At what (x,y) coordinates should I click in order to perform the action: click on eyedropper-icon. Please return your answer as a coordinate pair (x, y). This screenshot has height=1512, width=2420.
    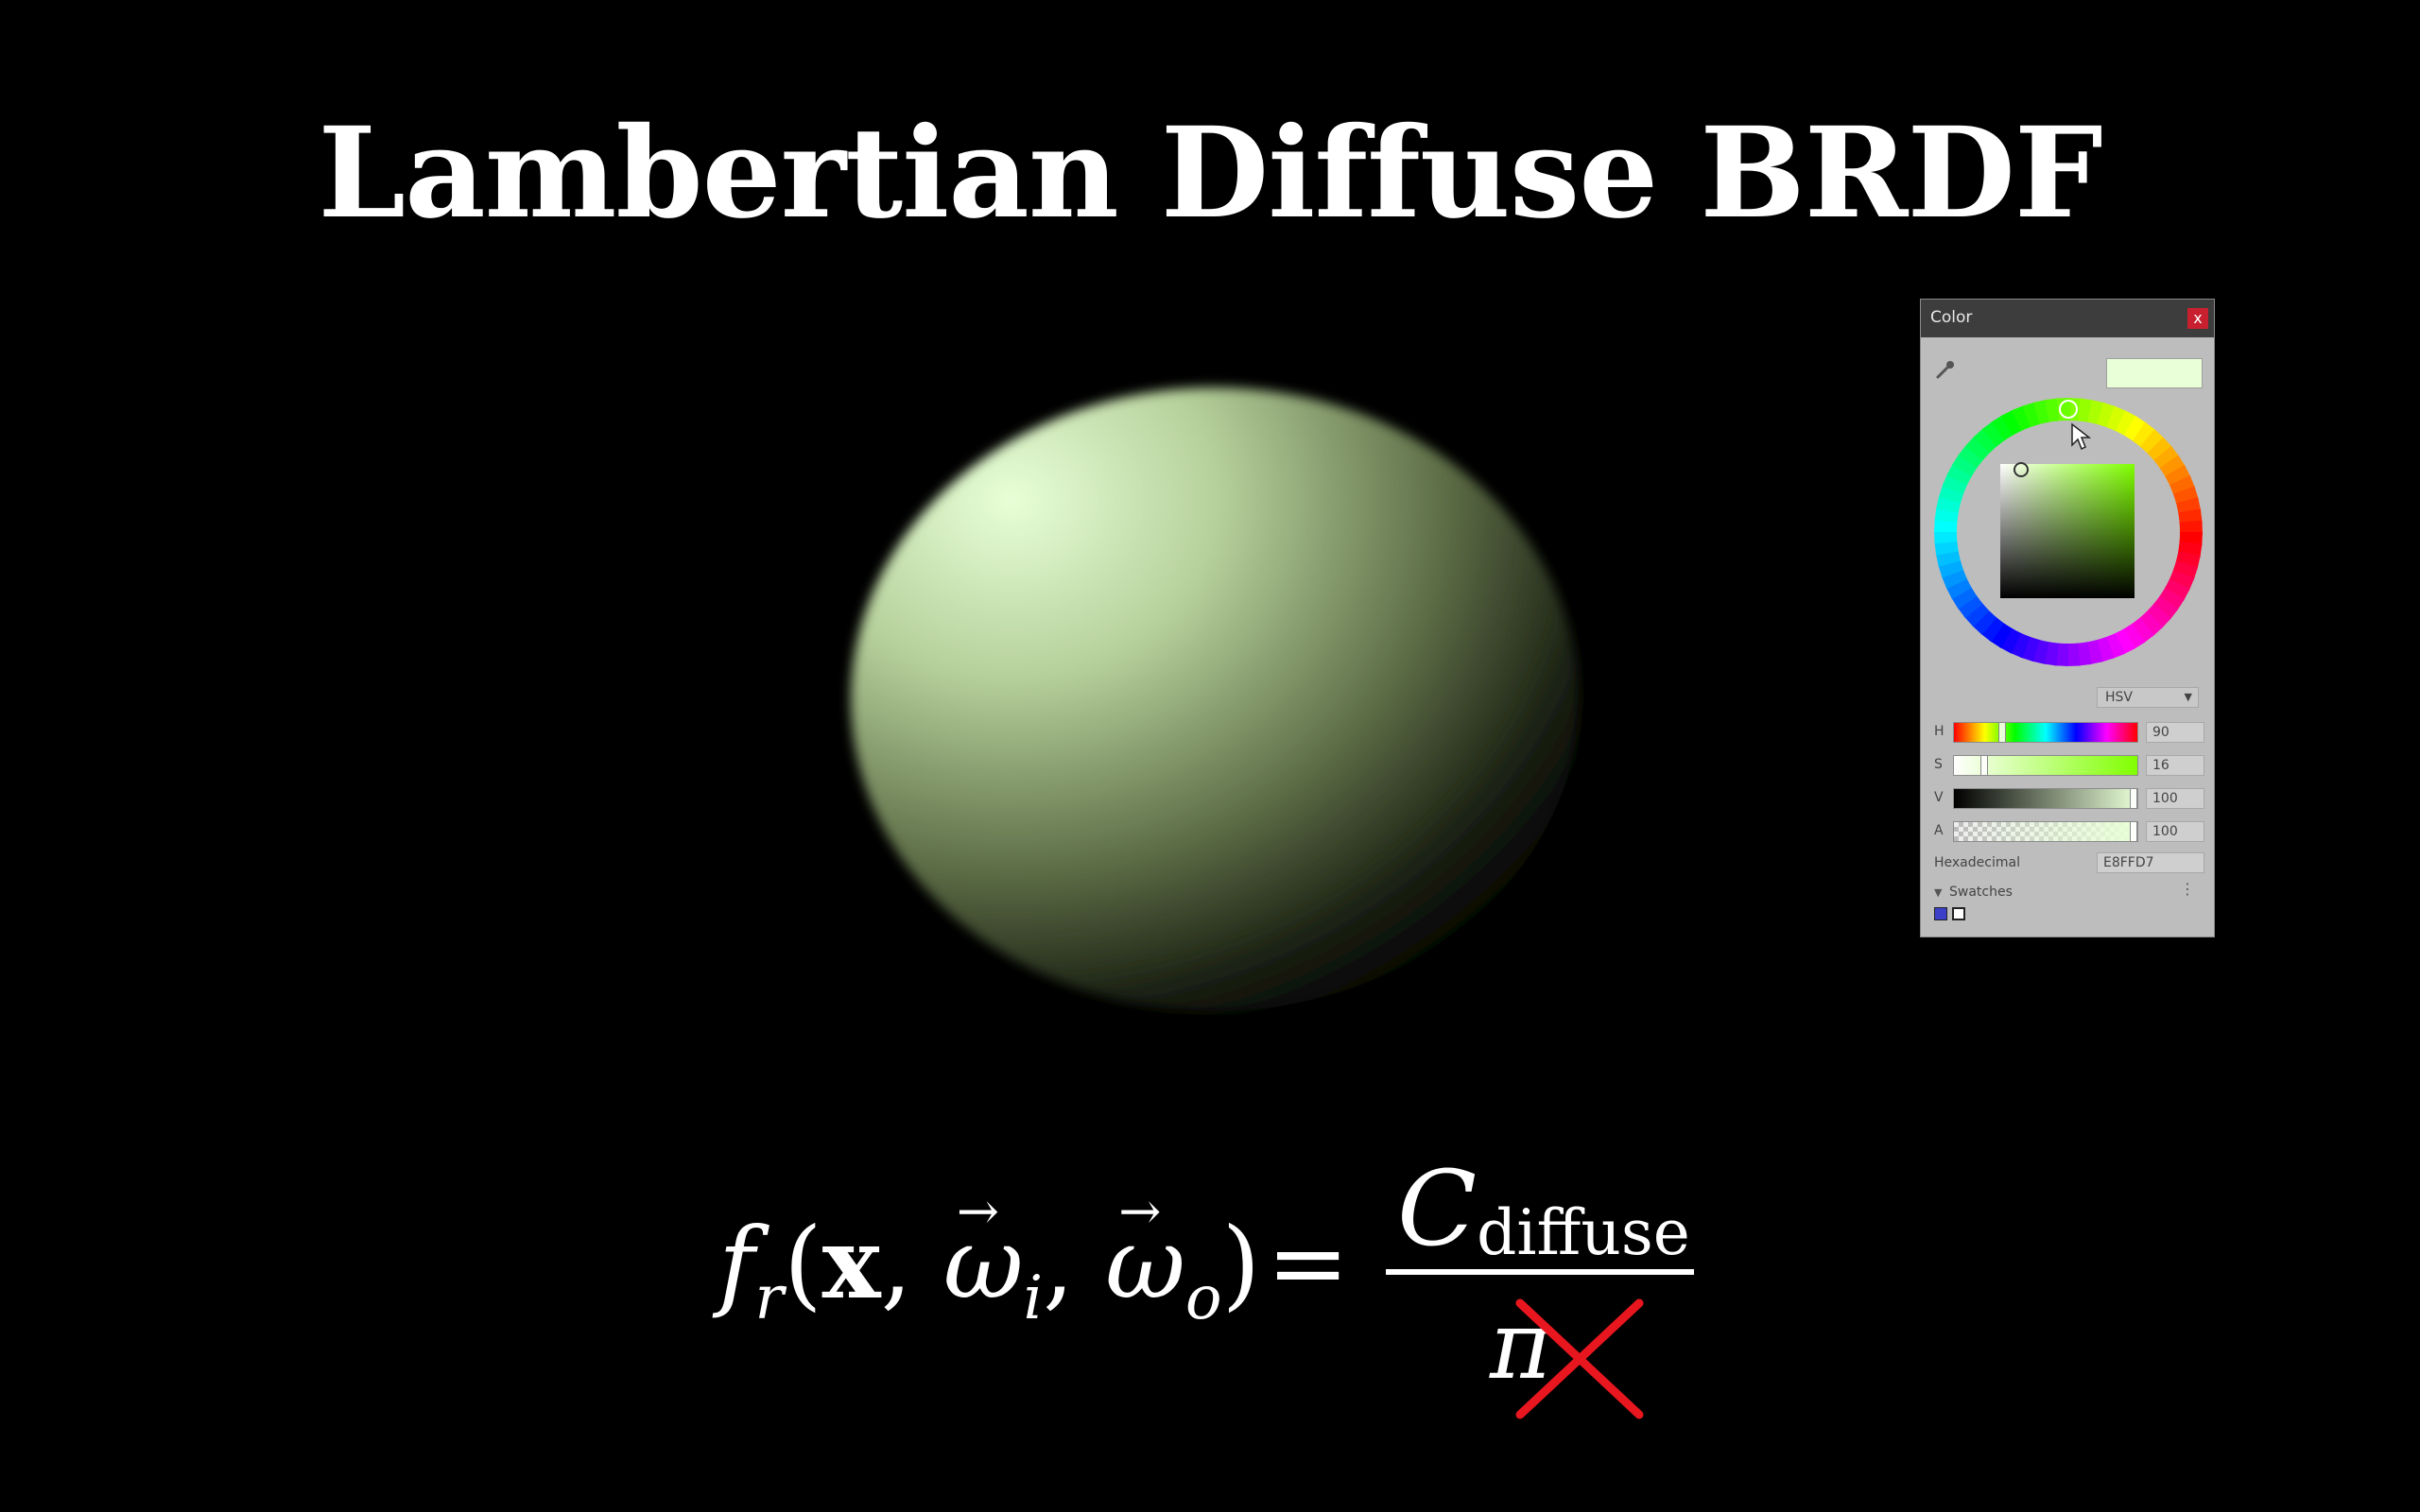
    Looking at the image, I should click on (1945, 369).